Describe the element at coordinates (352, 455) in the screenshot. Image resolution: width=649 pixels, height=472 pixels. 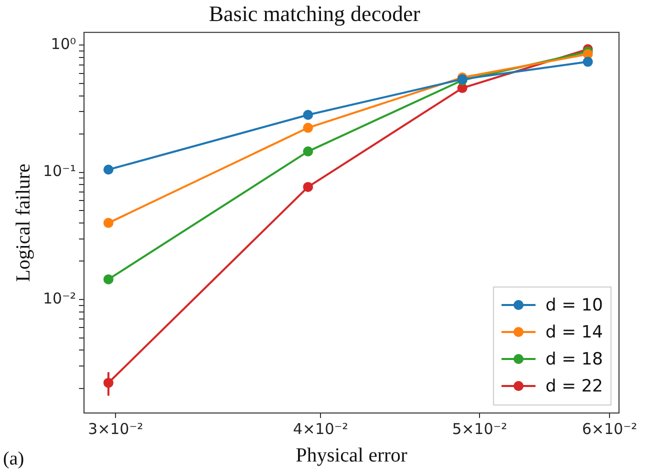
I see `x-axis-title: Physical error` at that location.